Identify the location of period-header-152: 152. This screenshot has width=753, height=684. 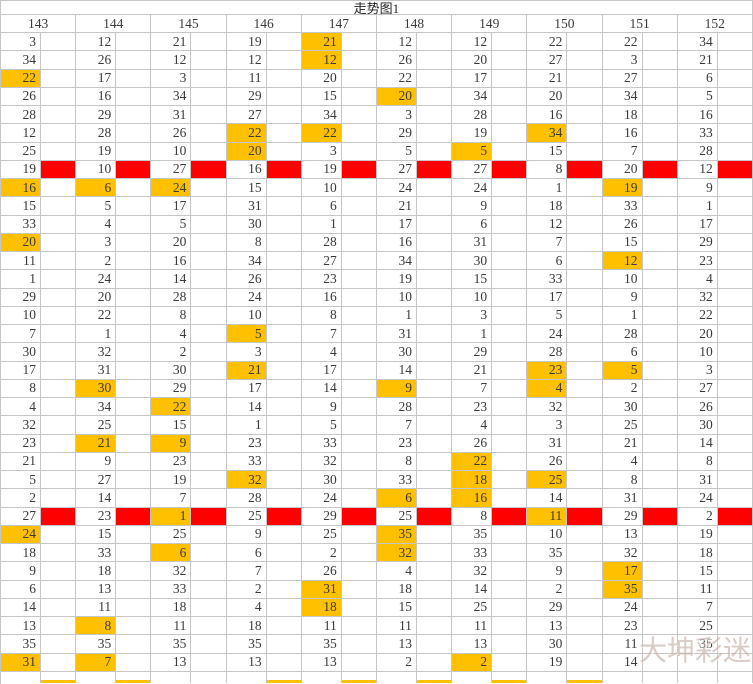
(715, 24).